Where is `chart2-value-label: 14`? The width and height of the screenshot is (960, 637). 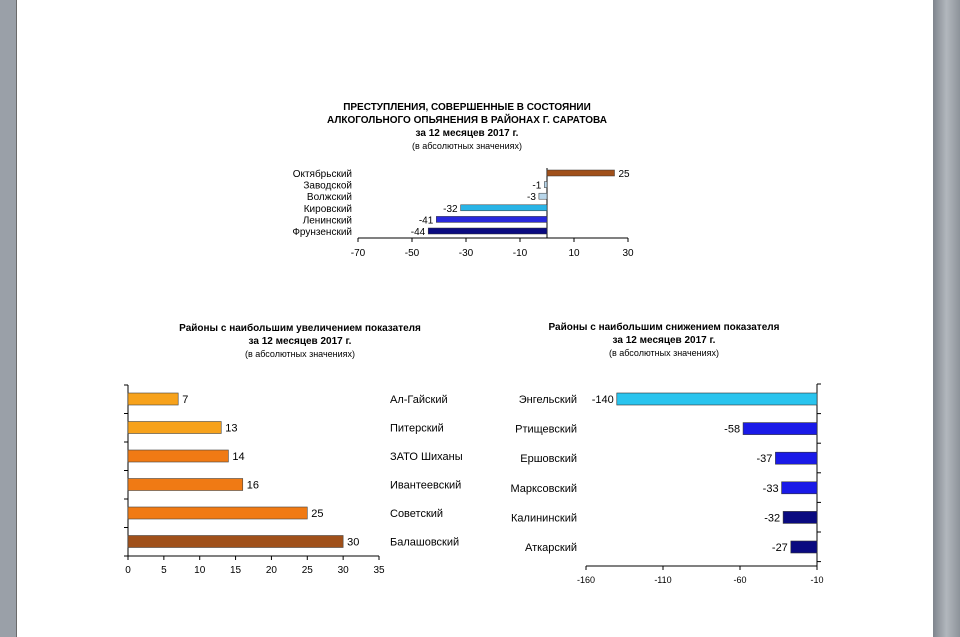 chart2-value-label: 14 is located at coordinates (238, 457).